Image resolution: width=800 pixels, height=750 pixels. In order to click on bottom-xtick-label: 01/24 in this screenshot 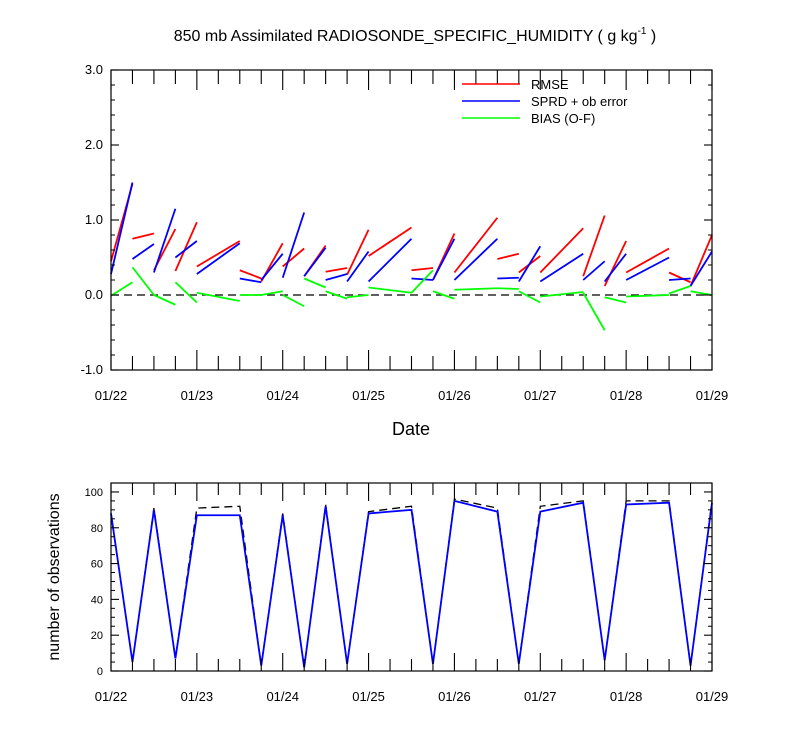, I will do `click(282, 696)`.